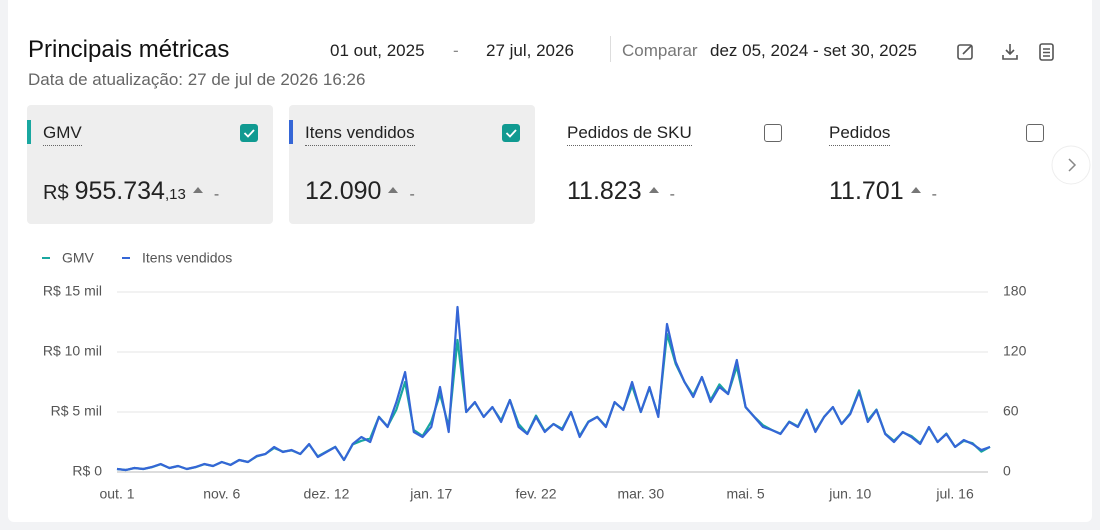 Image resolution: width=1100 pixels, height=530 pixels. Describe the element at coordinates (1011, 411) in the screenshot. I see `y2-tick-label: 60` at that location.